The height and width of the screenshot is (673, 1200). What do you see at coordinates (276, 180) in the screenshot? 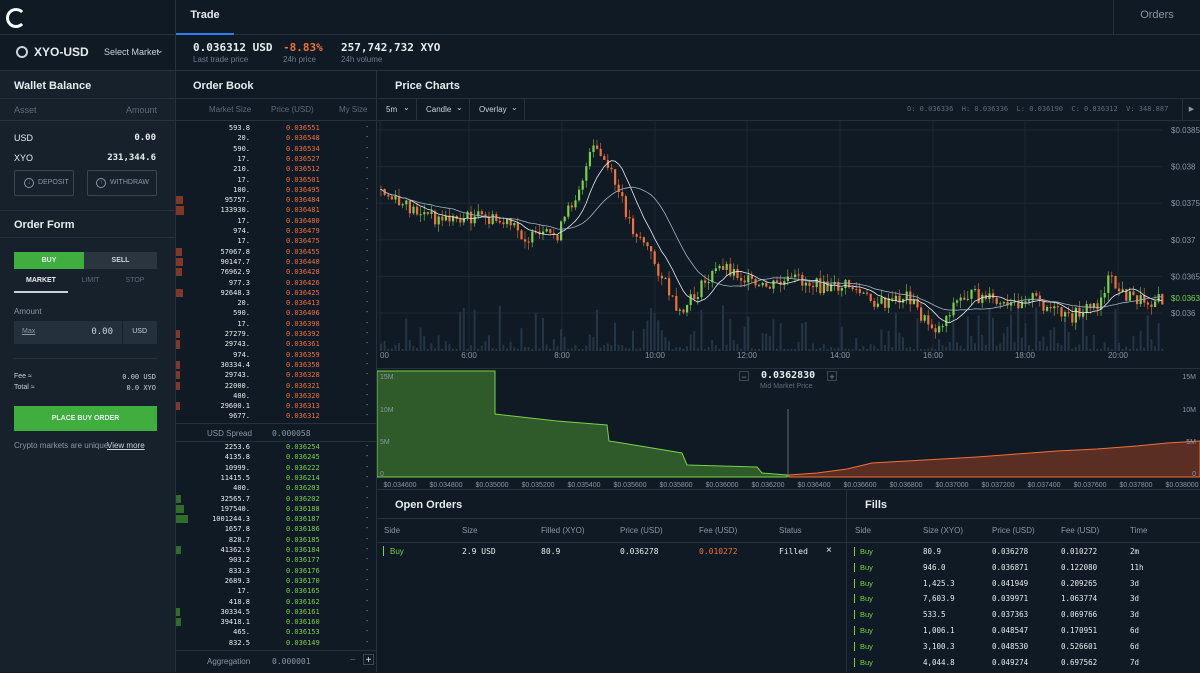
I see `ask-row: 17. 0.036501 -` at bounding box center [276, 180].